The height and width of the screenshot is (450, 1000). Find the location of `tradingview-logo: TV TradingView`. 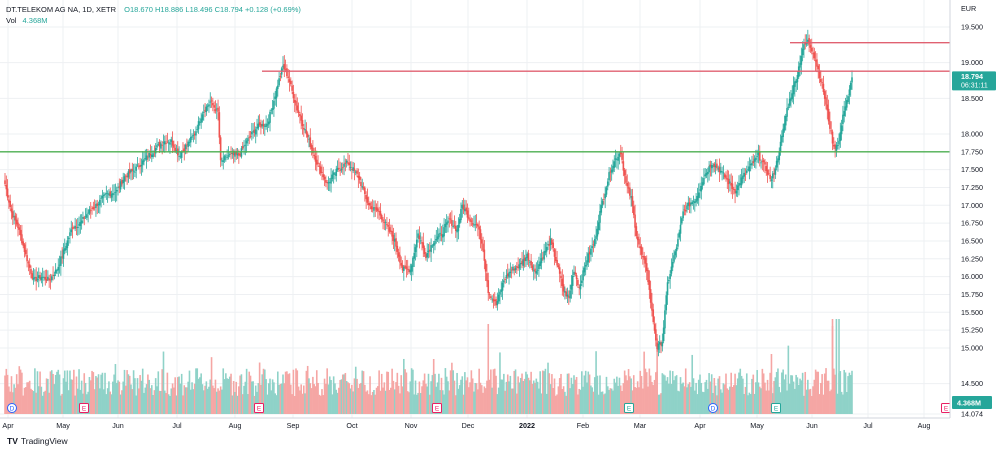

tradingview-logo: TV TradingView is located at coordinates (37, 441).